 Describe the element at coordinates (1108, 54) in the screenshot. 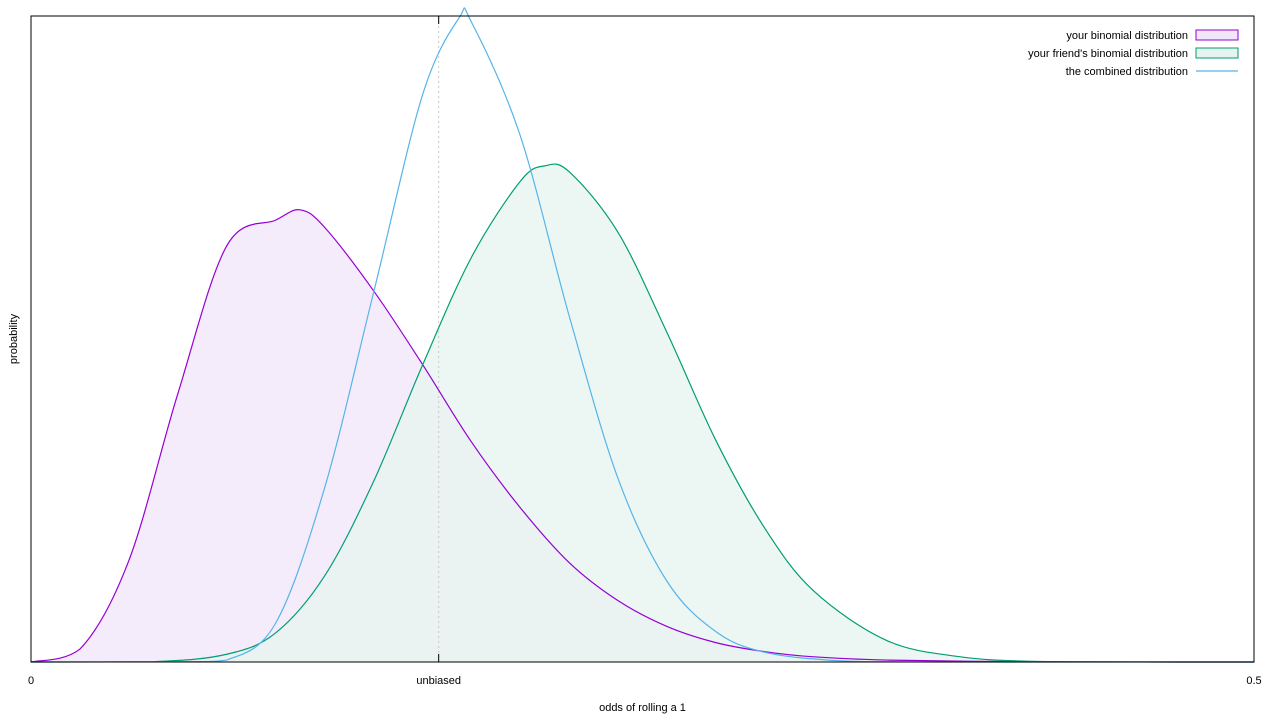

I see `legend-label-1: your friend's binomial distribution` at that location.